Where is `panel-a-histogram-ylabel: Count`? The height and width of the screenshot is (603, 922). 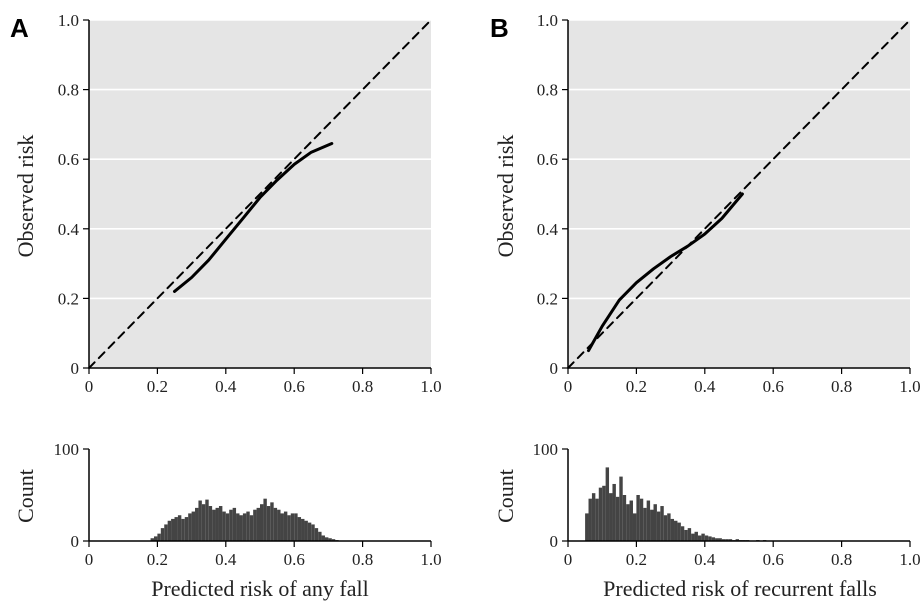
panel-a-histogram-ylabel: Count is located at coordinates (25, 496).